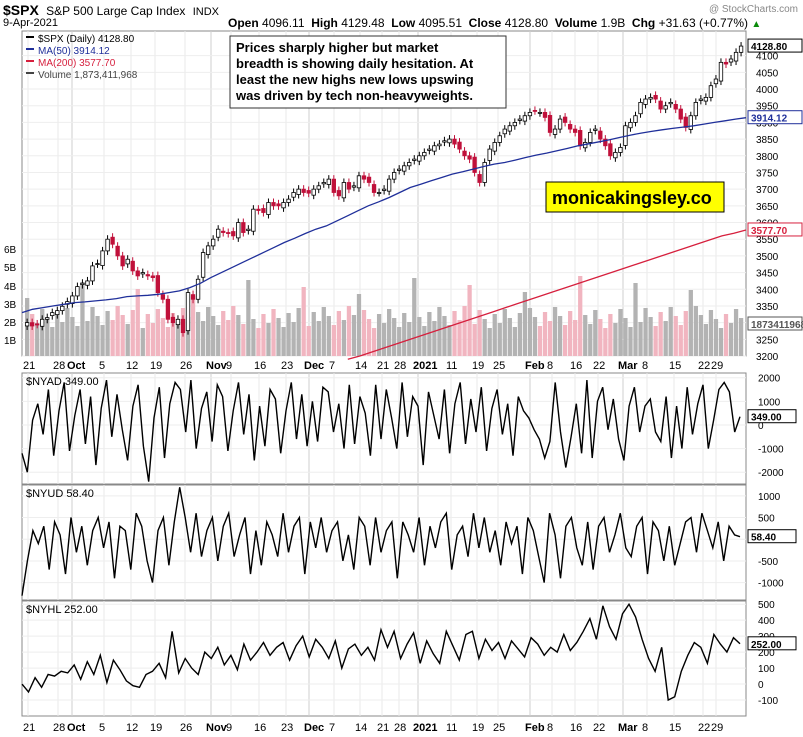 This screenshot has height=737, width=803. What do you see at coordinates (324, 23) in the screenshot?
I see `high-label: High` at bounding box center [324, 23].